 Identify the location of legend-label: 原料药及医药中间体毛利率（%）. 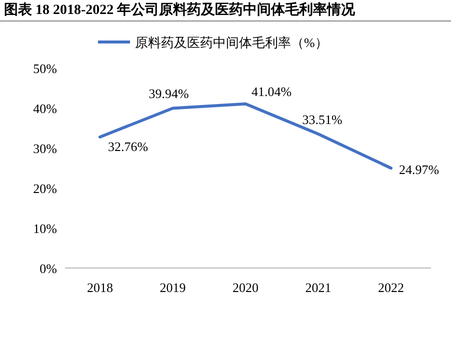
(231, 42).